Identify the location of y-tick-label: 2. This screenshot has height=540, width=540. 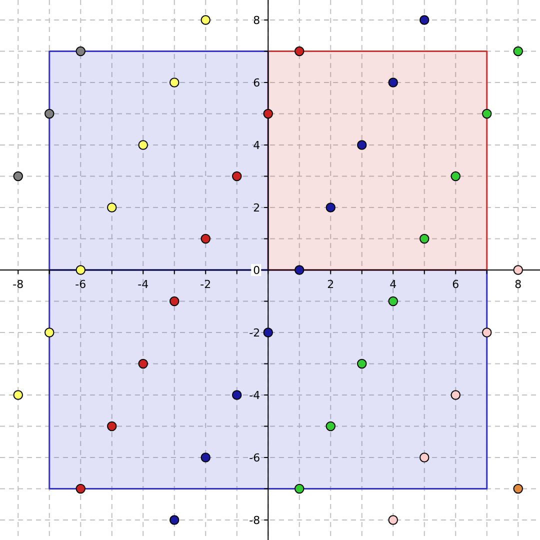
(256, 208).